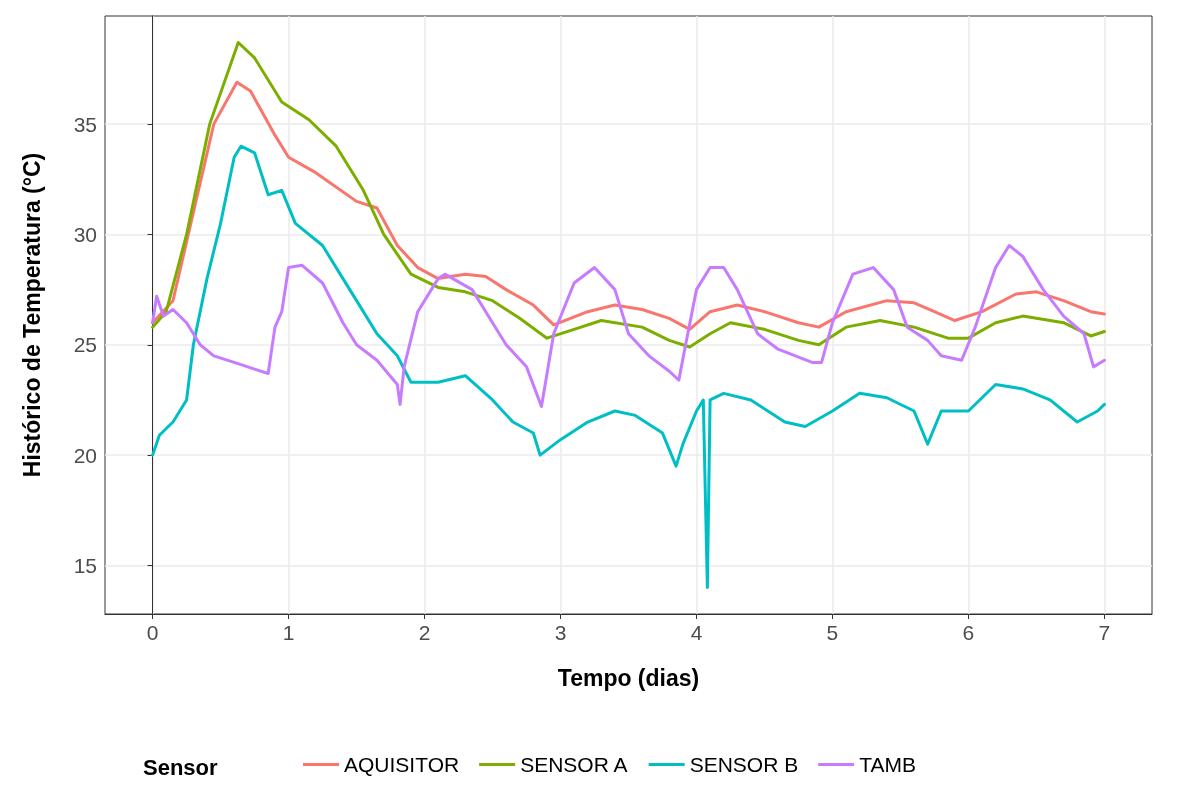 The image size is (1189, 792). What do you see at coordinates (574, 764) in the screenshot?
I see `legend-label: SENSOR A` at bounding box center [574, 764].